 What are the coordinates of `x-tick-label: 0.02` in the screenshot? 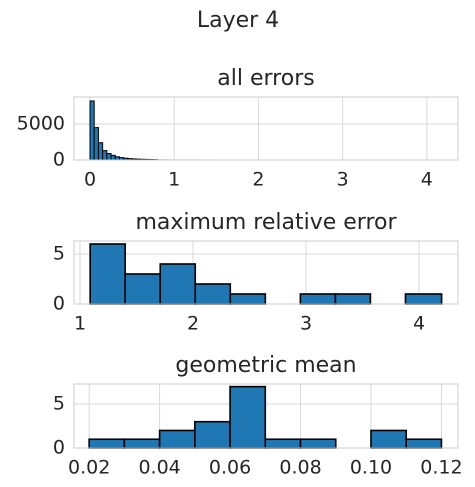 It's located at (89, 468).